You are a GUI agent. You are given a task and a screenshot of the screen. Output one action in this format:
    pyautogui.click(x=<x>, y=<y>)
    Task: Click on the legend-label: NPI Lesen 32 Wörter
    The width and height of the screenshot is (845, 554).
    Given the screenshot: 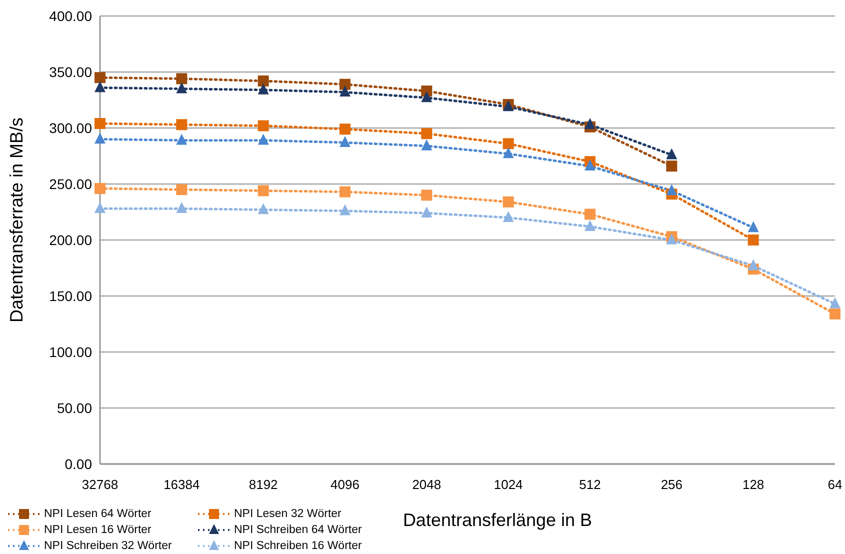 What is the action you would take?
    pyautogui.click(x=288, y=514)
    